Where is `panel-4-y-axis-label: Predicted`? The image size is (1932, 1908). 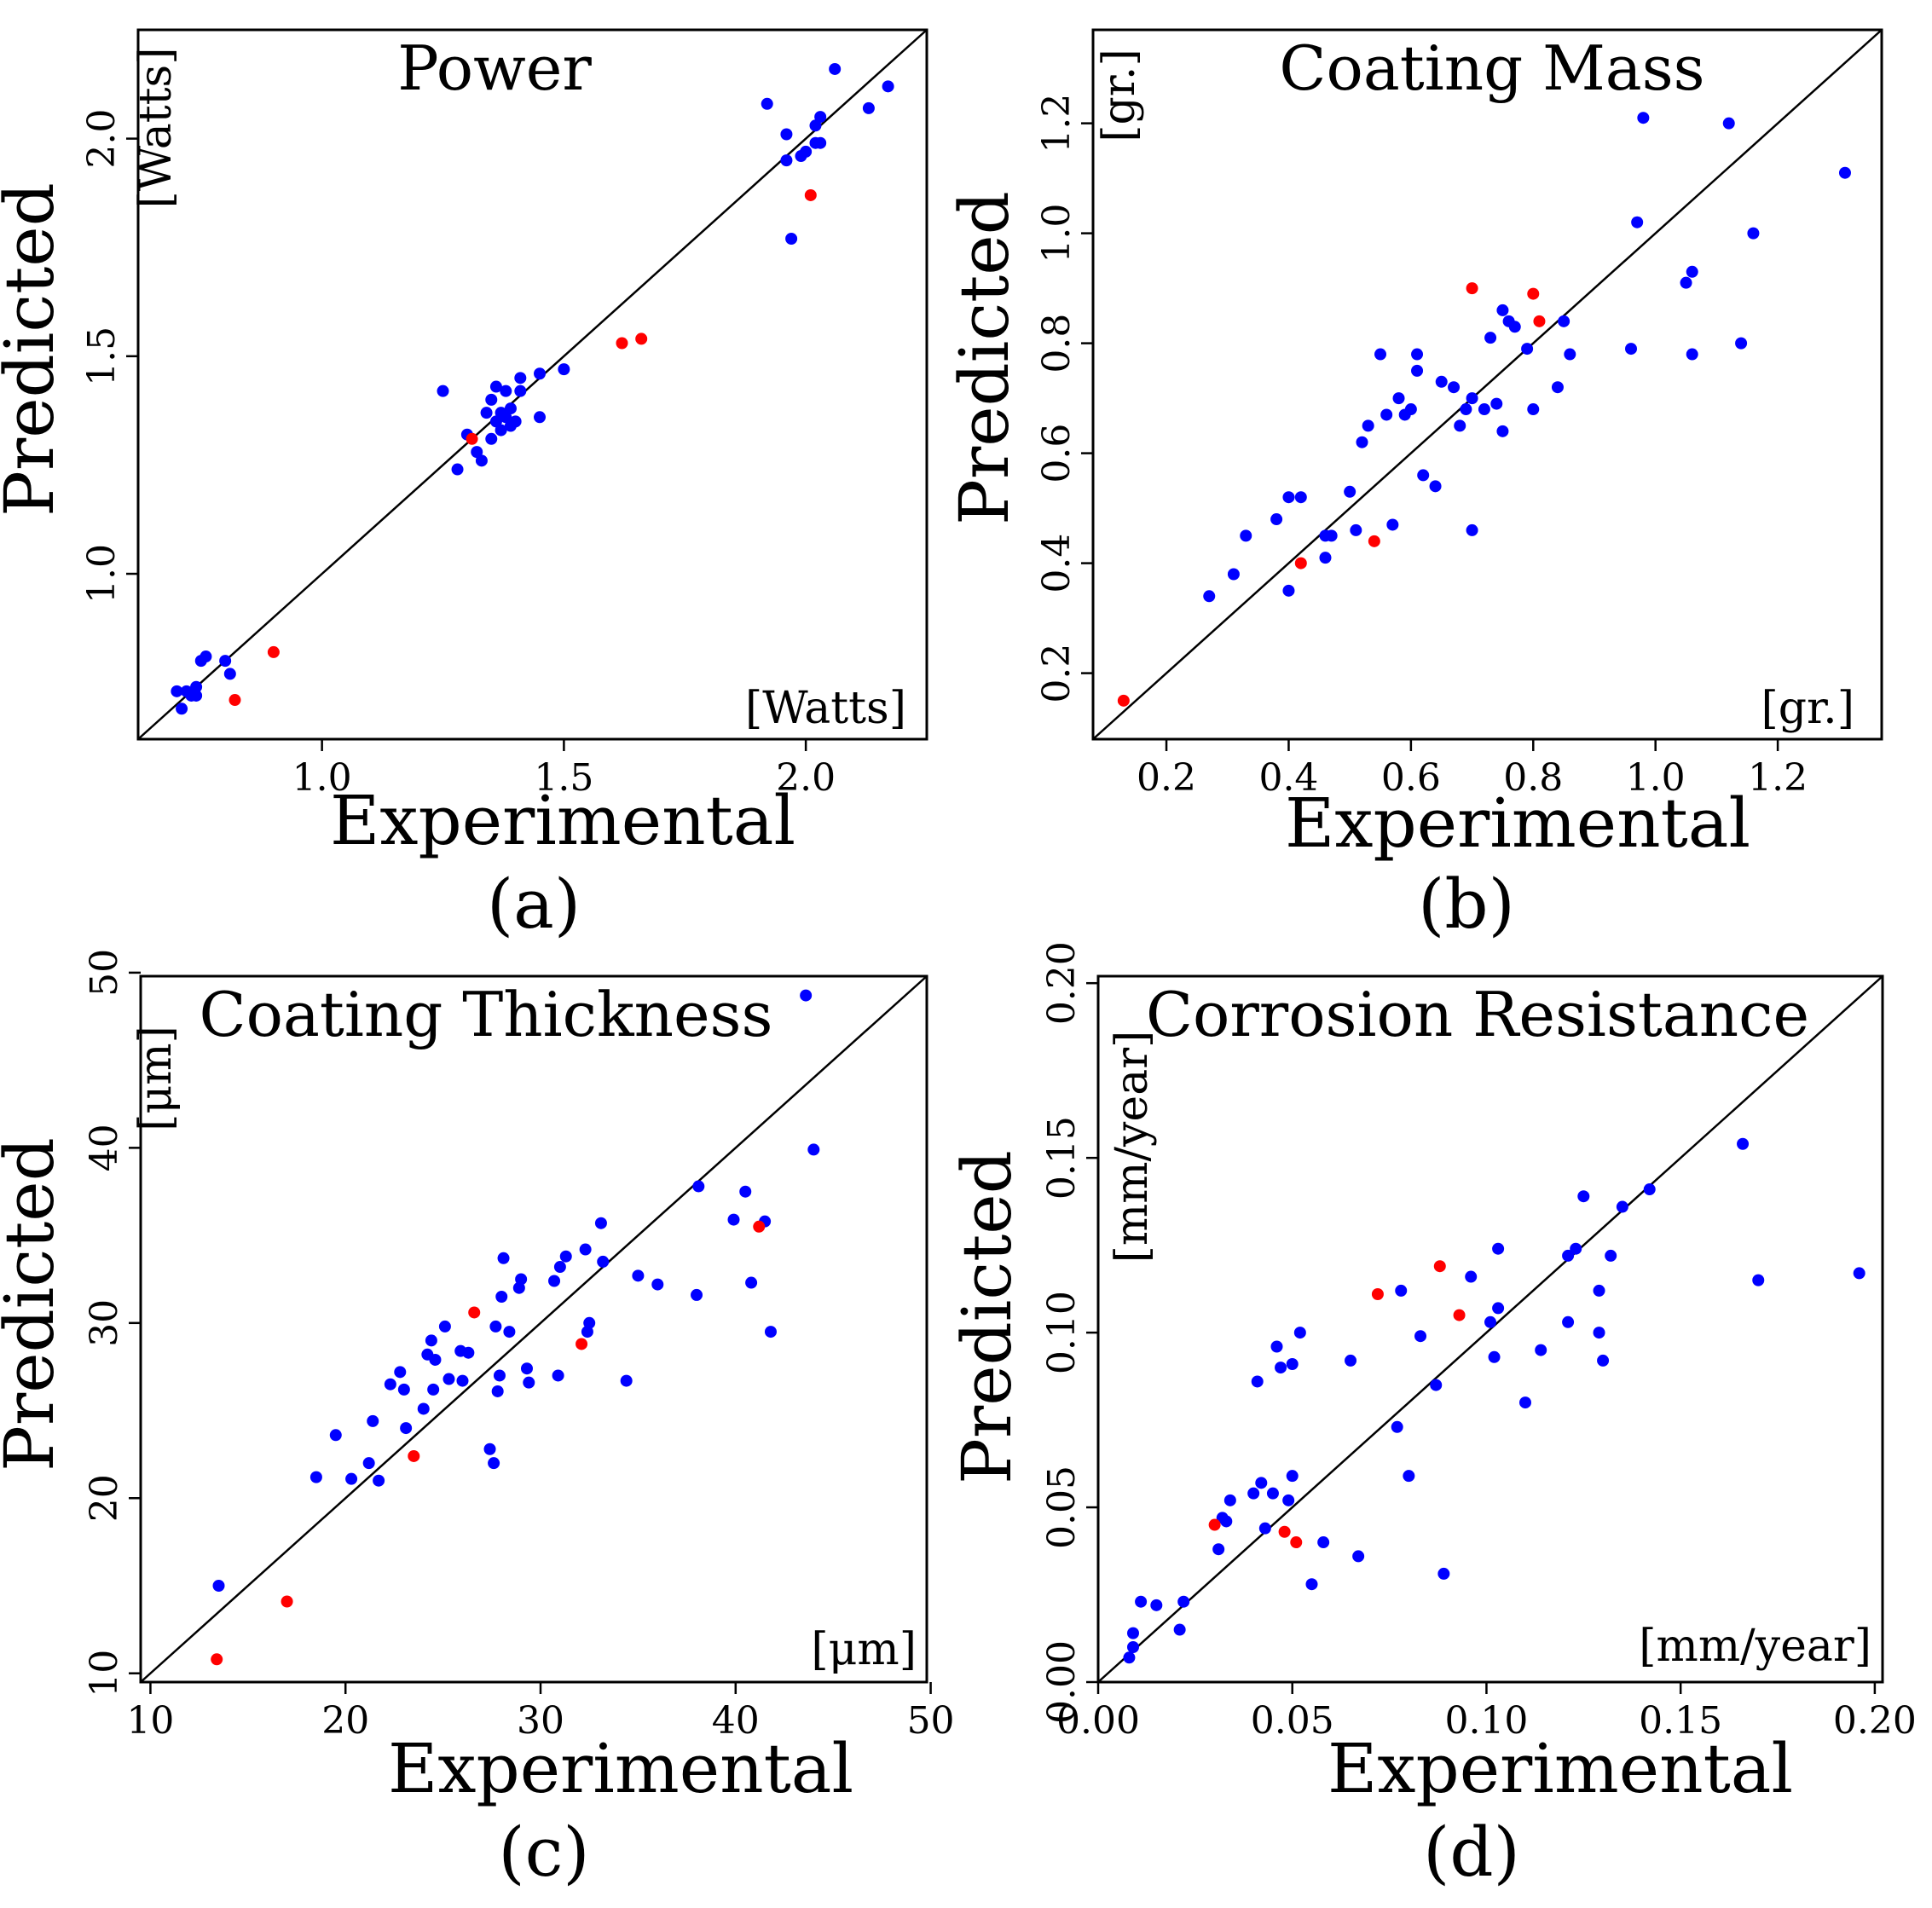
panel-4-y-axis-label: Predicted is located at coordinates (987, 1317).